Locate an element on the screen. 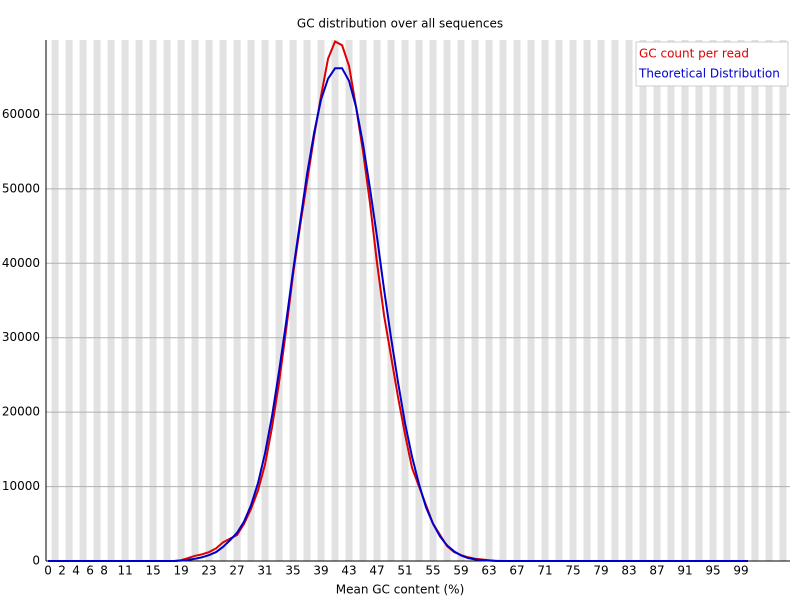  x-tick-label: 0 is located at coordinates (48, 571).